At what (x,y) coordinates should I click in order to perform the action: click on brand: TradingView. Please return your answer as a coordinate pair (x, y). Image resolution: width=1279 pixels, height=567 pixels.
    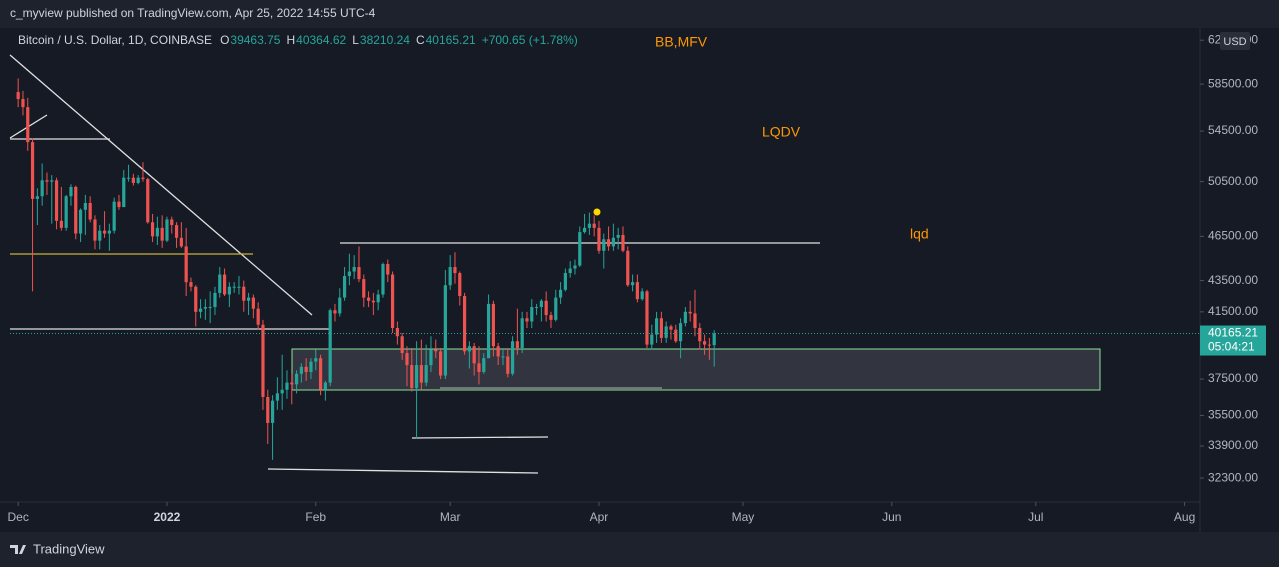
    Looking at the image, I should click on (69, 548).